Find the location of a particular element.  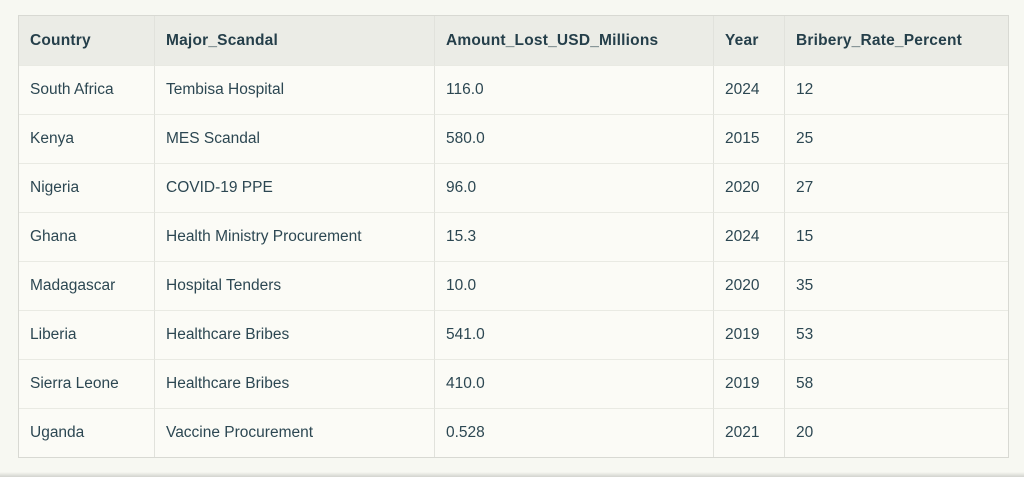

table-cell: Uganda is located at coordinates (86, 432).